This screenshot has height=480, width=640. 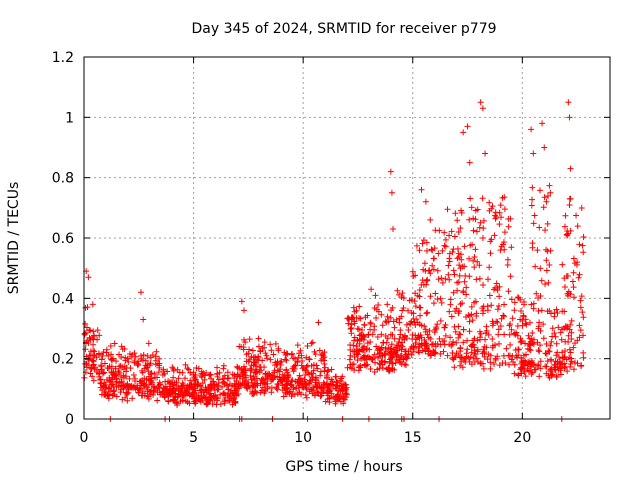 I want to click on x-tick-label: 0, so click(x=84, y=438).